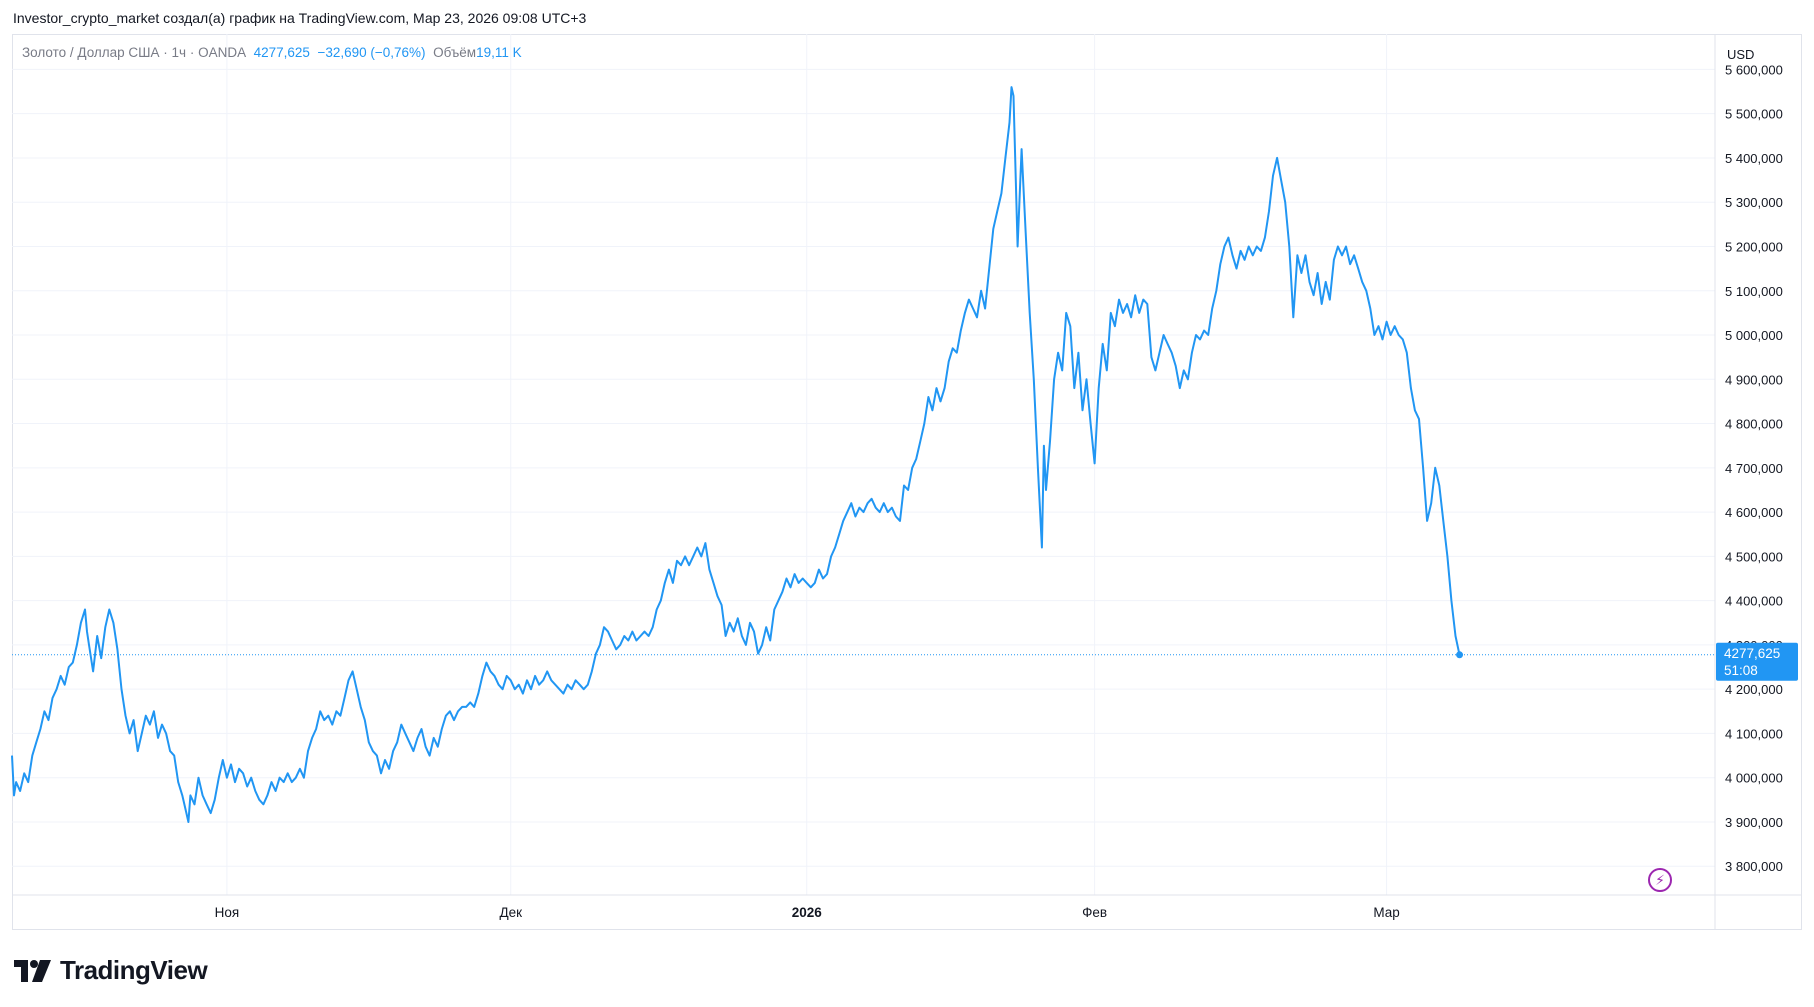  What do you see at coordinates (1754, 202) in the screenshot?
I see `price-axis-tick-label: 5 300,000` at bounding box center [1754, 202].